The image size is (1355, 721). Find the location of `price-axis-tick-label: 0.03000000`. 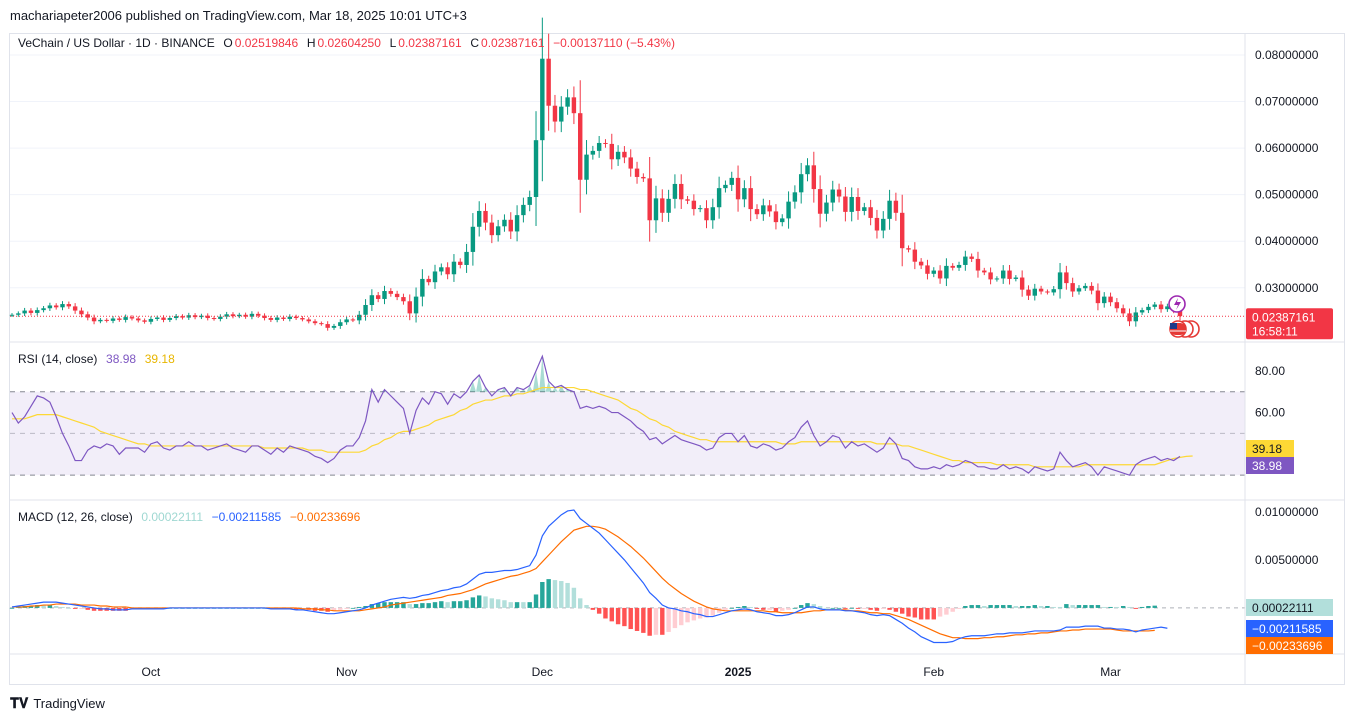

price-axis-tick-label: 0.03000000 is located at coordinates (1287, 288).